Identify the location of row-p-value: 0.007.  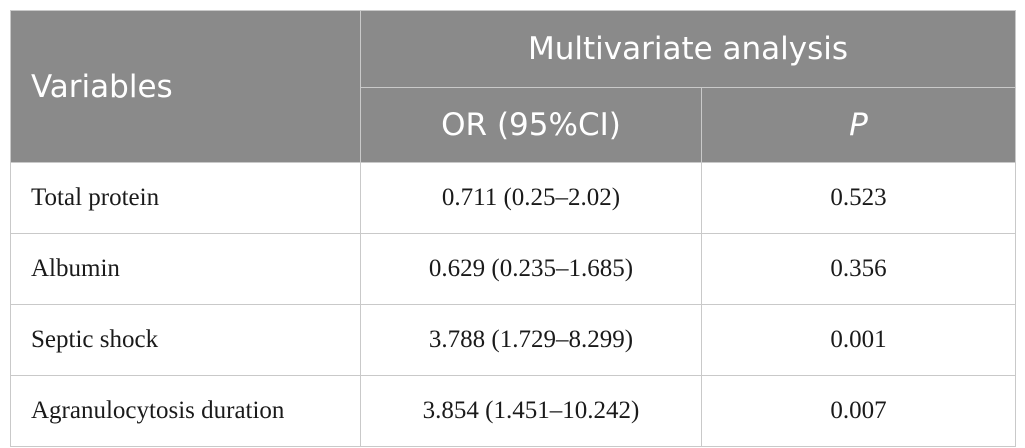
(858, 411).